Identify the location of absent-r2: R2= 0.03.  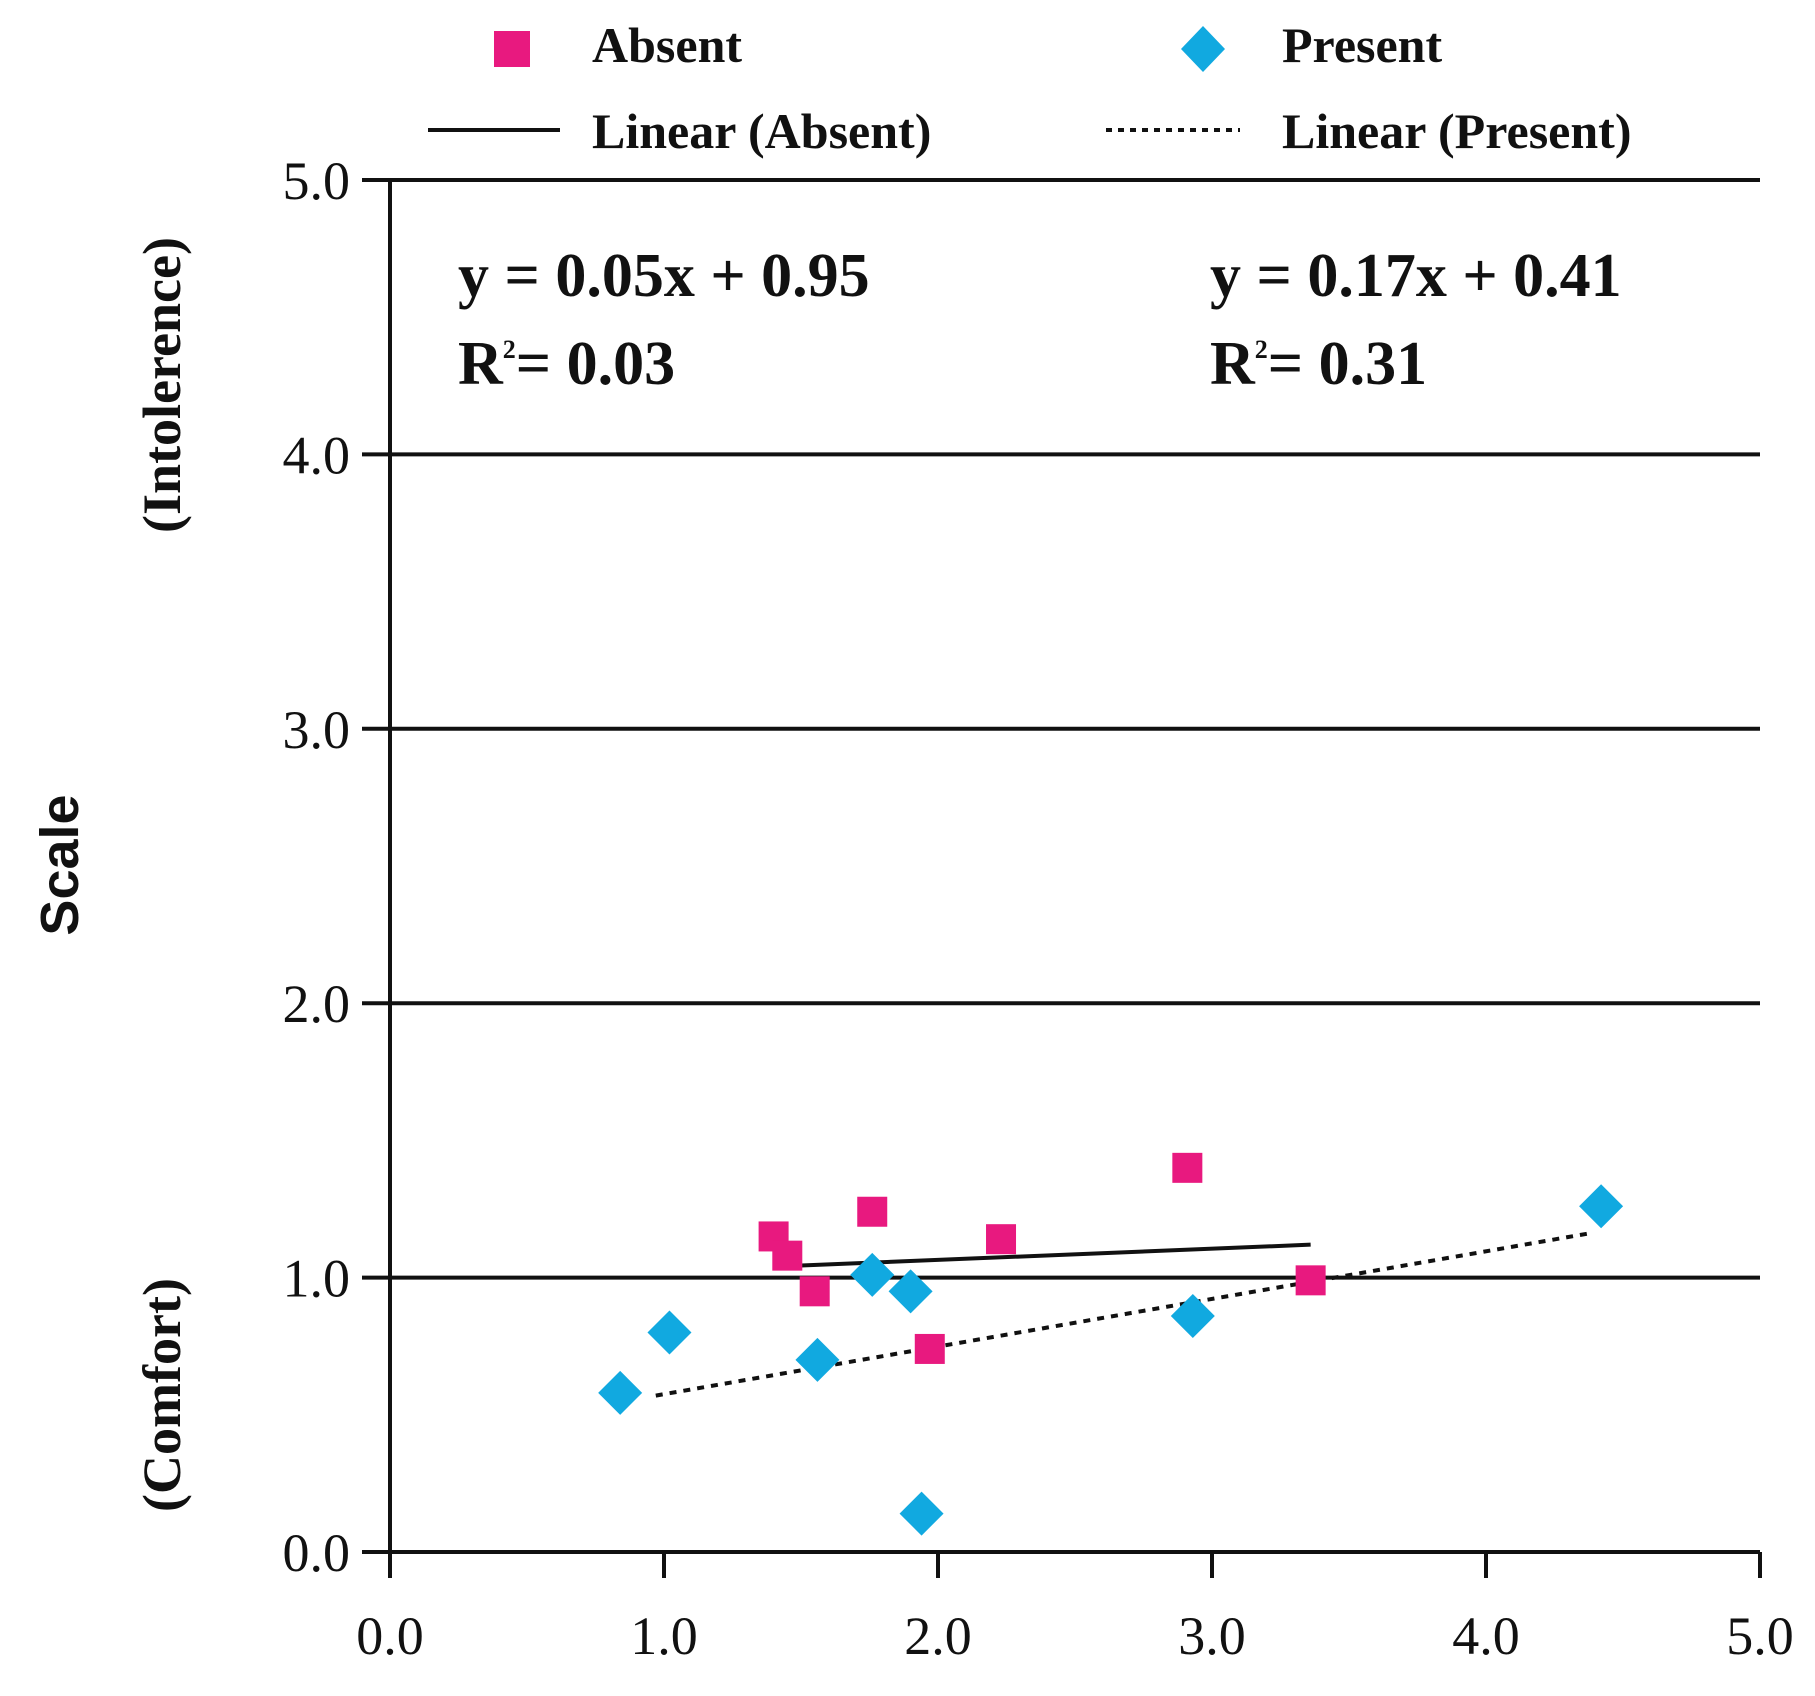
(566, 364).